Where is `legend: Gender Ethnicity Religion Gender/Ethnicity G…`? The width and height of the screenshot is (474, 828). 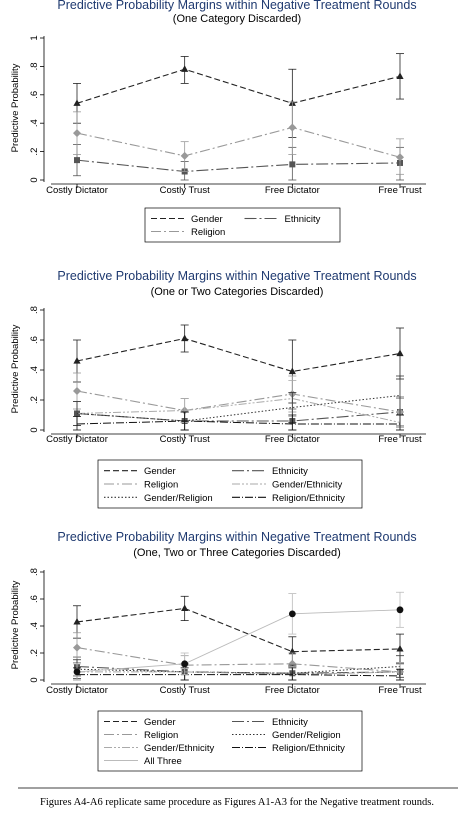
legend: Gender Ethnicity Religion Gender/Ethnicity G… is located at coordinates (230, 484).